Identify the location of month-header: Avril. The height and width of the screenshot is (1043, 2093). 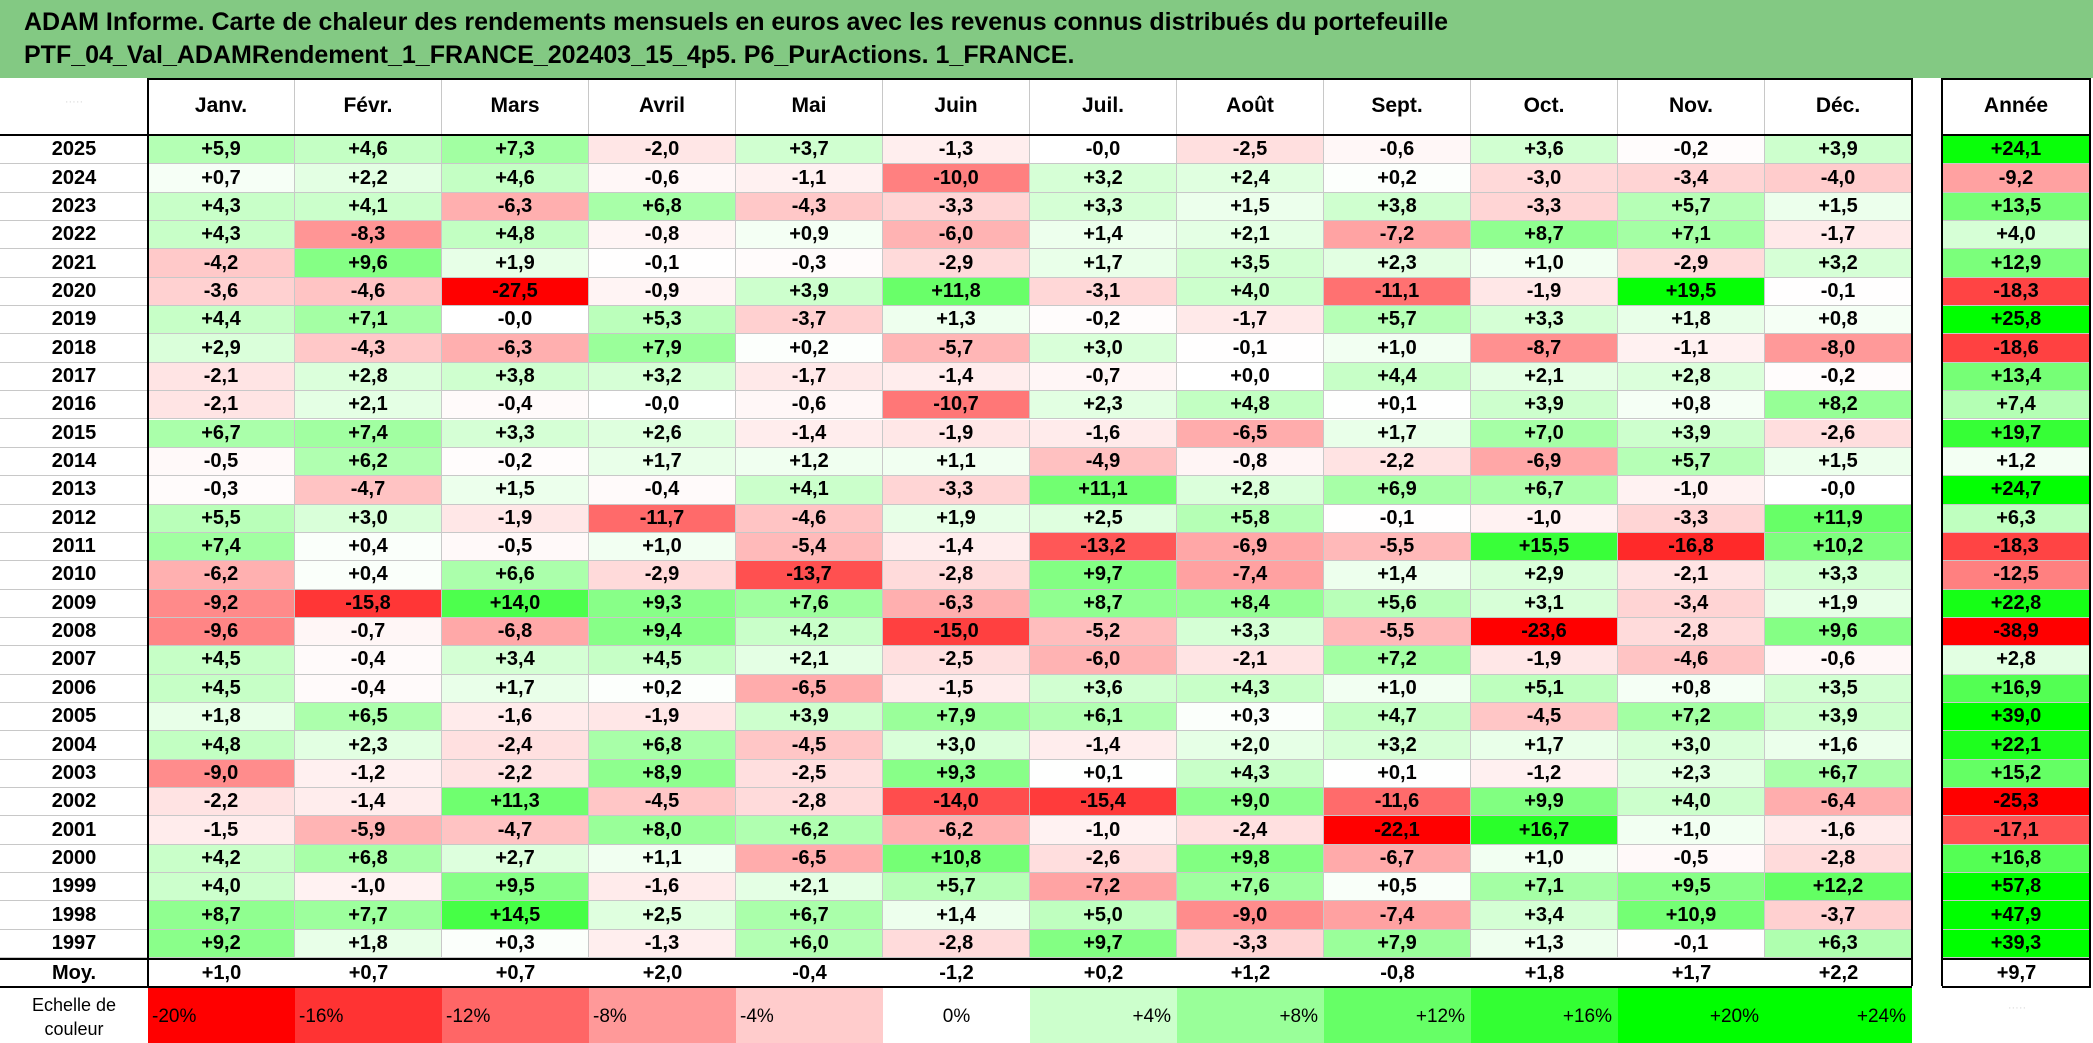
(662, 106).